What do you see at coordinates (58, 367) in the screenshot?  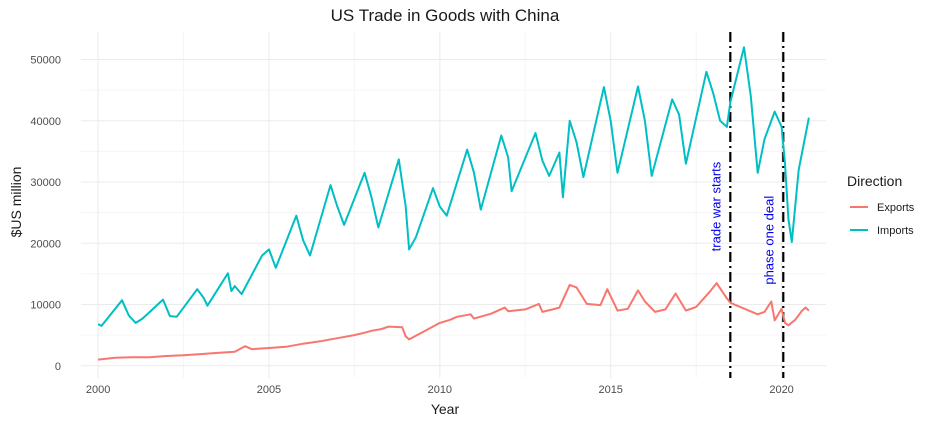 I see `y-tick-label: 0` at bounding box center [58, 367].